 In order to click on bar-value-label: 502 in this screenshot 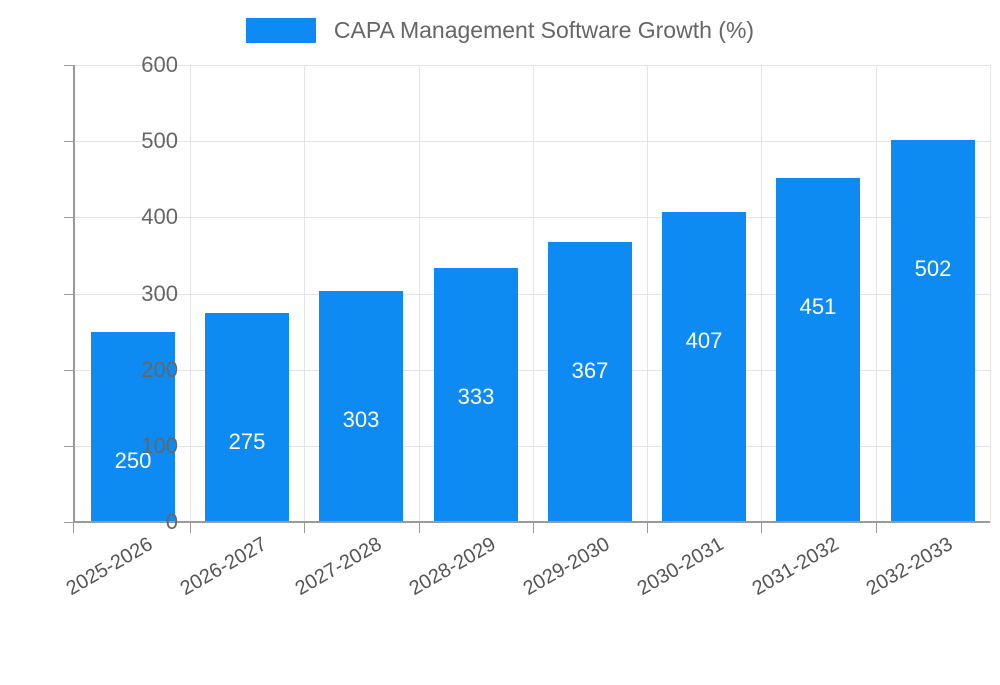, I will do `click(933, 268)`.